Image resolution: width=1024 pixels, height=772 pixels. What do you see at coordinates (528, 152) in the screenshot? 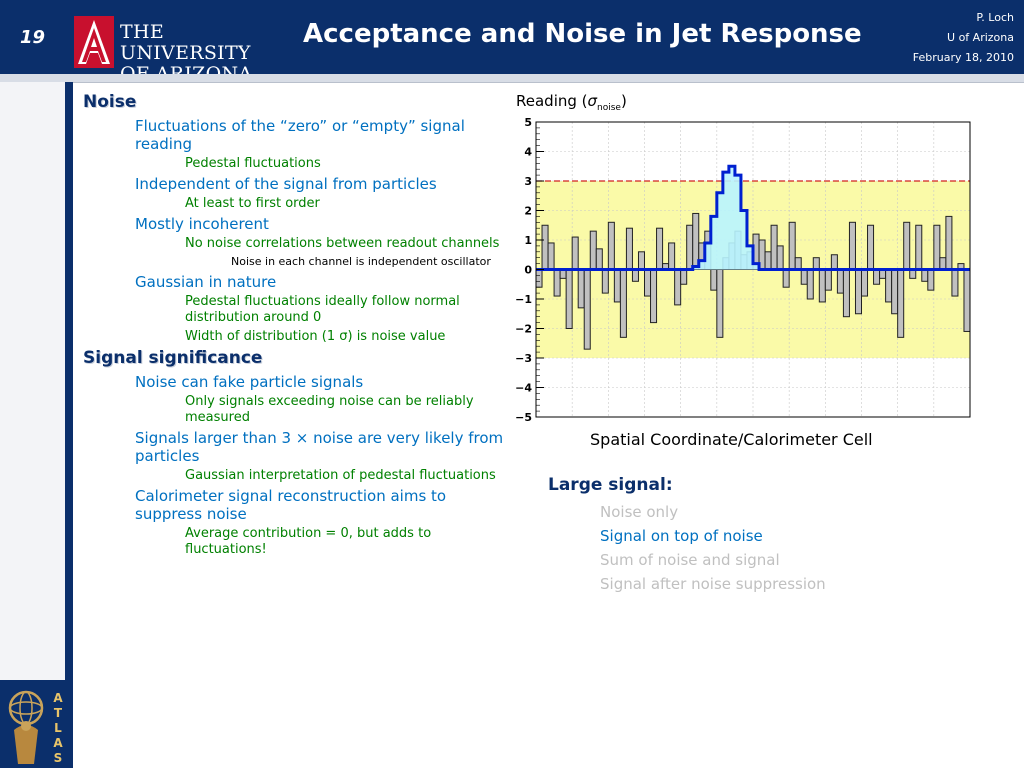
I see `y-tick-label: 4` at bounding box center [528, 152].